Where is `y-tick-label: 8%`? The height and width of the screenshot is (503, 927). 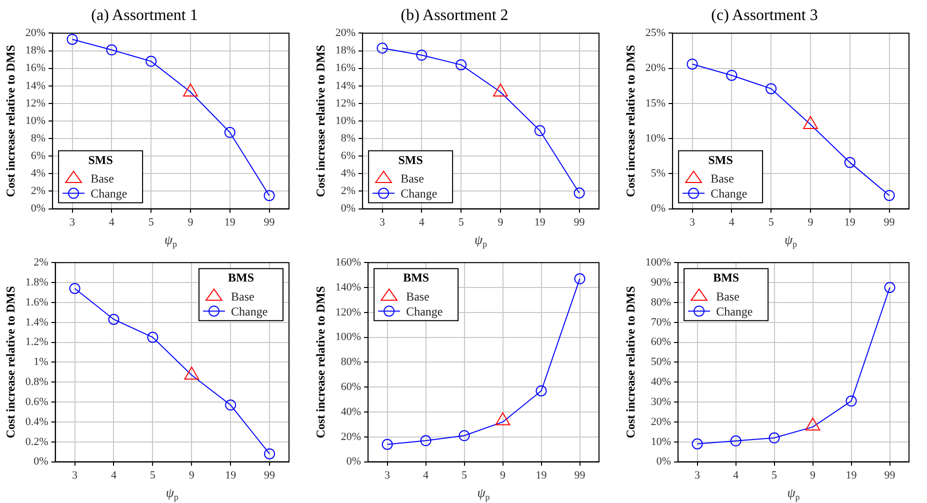
y-tick-label: 8% is located at coordinates (348, 138).